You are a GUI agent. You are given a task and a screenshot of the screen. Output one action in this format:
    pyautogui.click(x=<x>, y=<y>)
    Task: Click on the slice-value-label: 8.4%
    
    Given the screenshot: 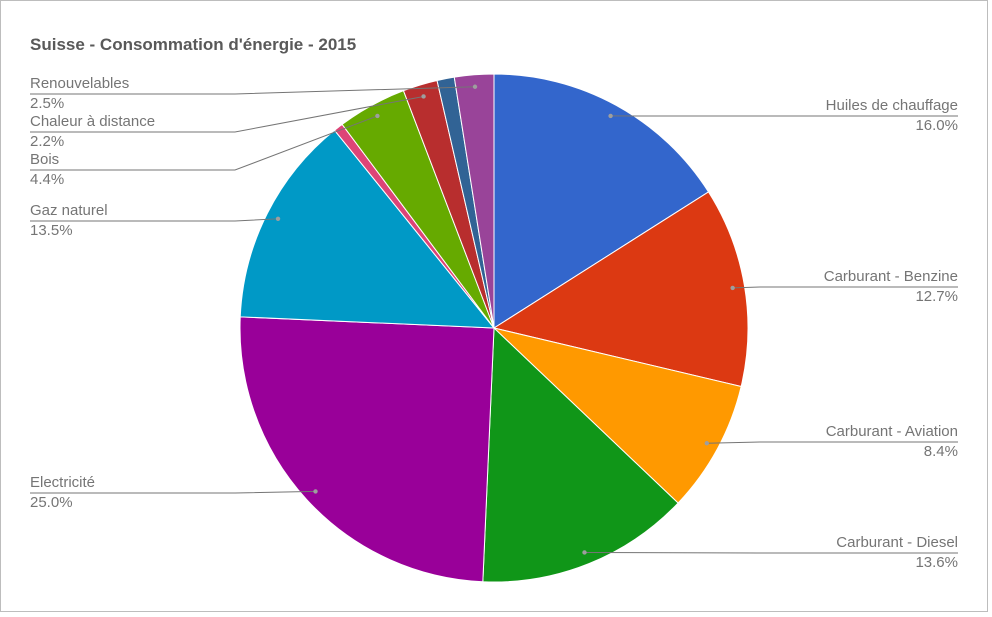 What is the action you would take?
    pyautogui.click(x=941, y=451)
    